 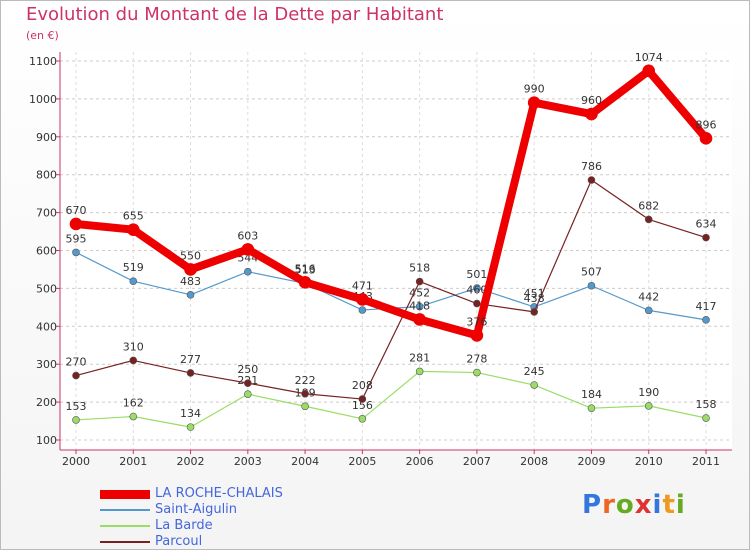 I want to click on data-label: 190, so click(x=648, y=392).